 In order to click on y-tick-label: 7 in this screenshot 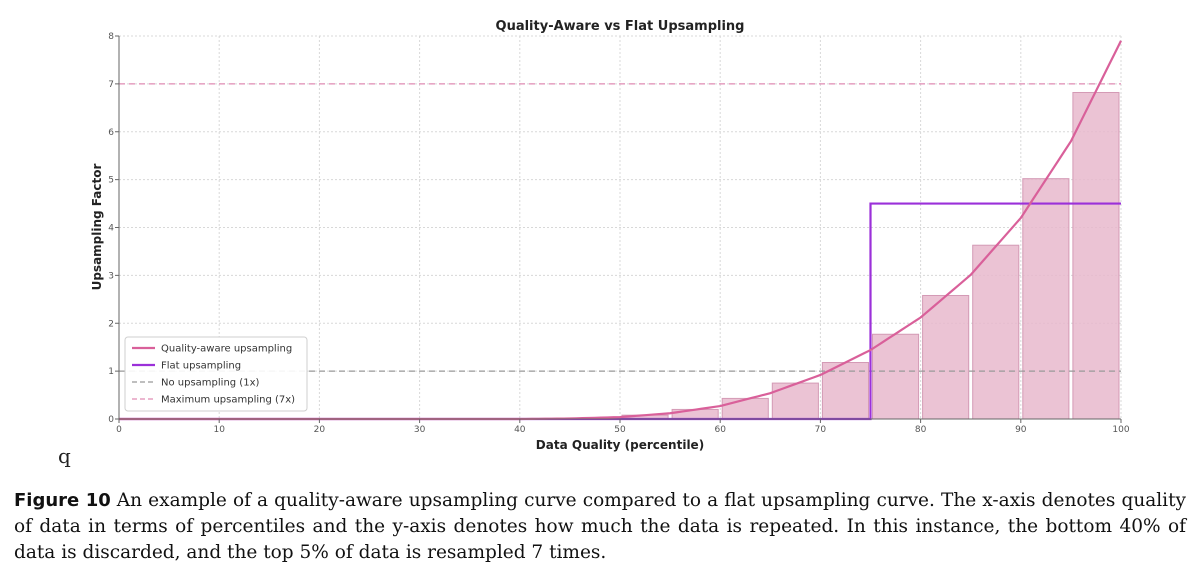, I will do `click(111, 85)`.